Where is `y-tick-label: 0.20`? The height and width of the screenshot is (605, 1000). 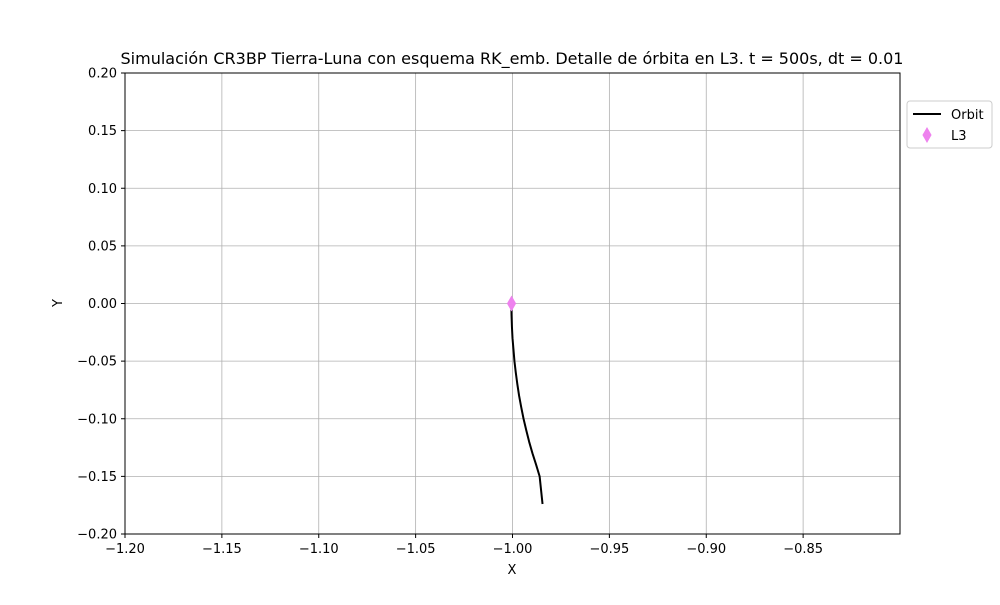 y-tick-label: 0.20 is located at coordinates (102, 74).